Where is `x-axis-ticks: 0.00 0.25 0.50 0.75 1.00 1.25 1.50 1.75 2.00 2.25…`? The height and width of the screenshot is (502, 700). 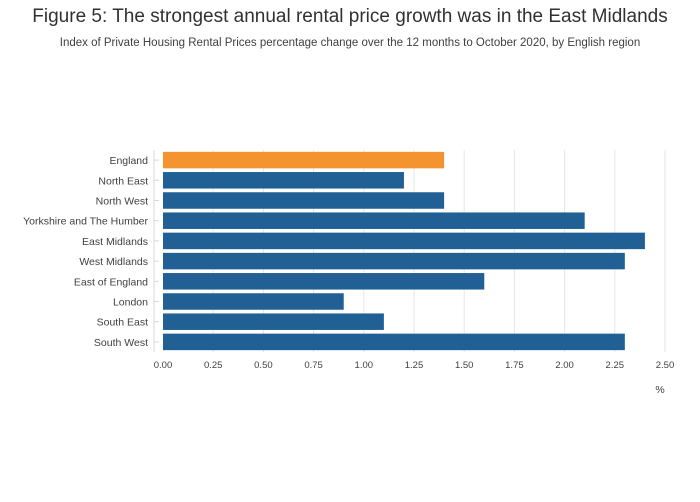
x-axis-ticks: 0.00 0.25 0.50 0.75 1.00 1.25 1.50 1.75 2.00 2.25… is located at coordinates (414, 365).